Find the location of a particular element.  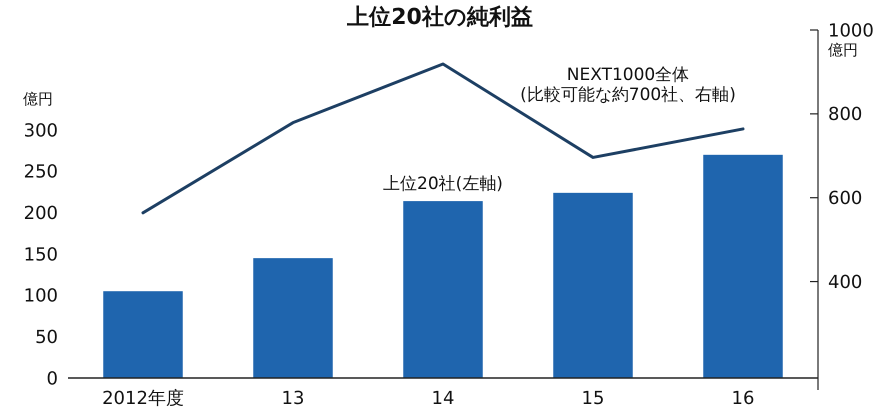

y-tick-label: 0 is located at coordinates (52, 379).